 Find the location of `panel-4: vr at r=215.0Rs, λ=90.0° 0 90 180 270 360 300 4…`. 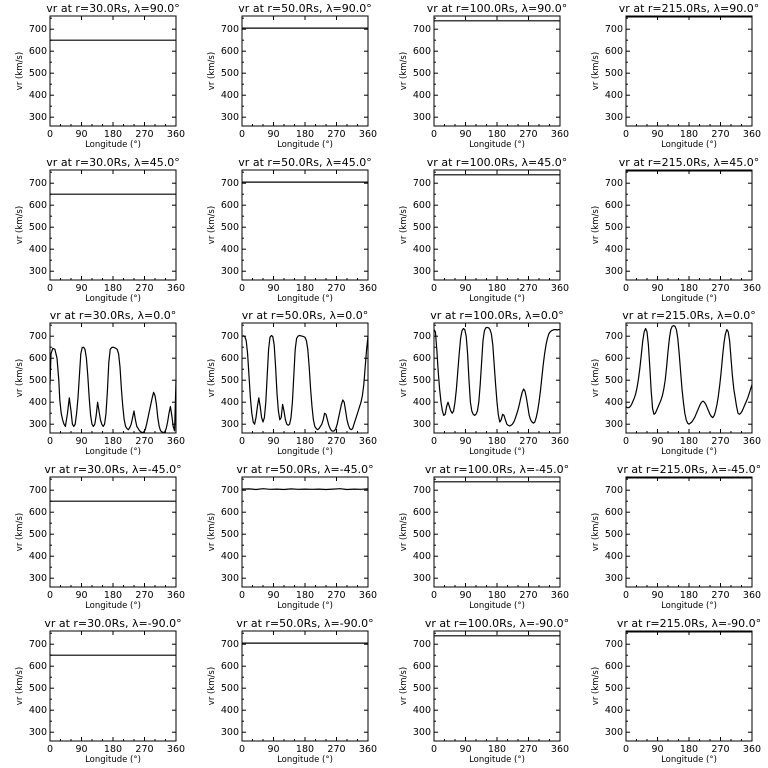

panel-4: vr at r=215.0Rs, λ=90.0° 0 90 180 270 360 300 4… is located at coordinates (676, 76).